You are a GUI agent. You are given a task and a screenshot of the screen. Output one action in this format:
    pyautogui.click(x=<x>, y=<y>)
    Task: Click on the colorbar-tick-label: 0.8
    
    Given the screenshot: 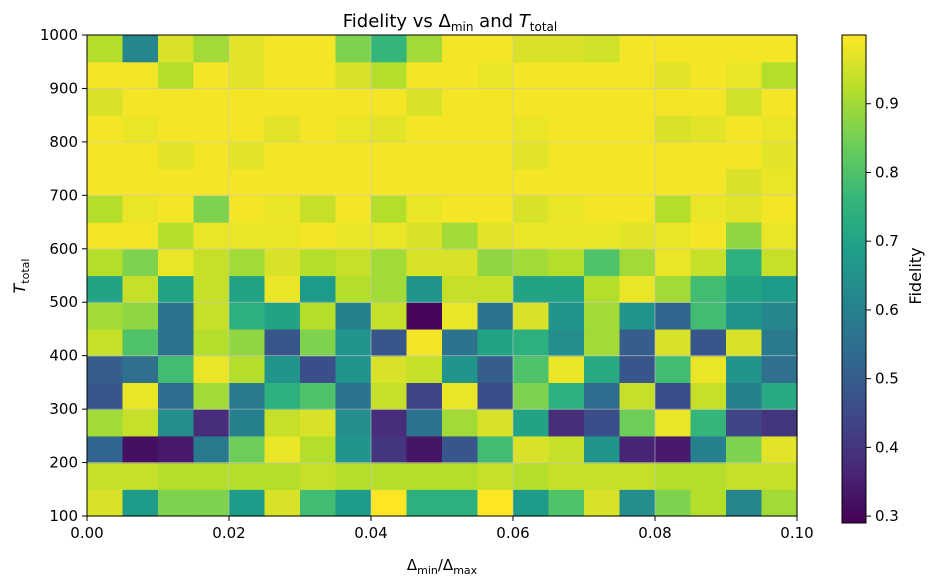 What is the action you would take?
    pyautogui.click(x=887, y=172)
    